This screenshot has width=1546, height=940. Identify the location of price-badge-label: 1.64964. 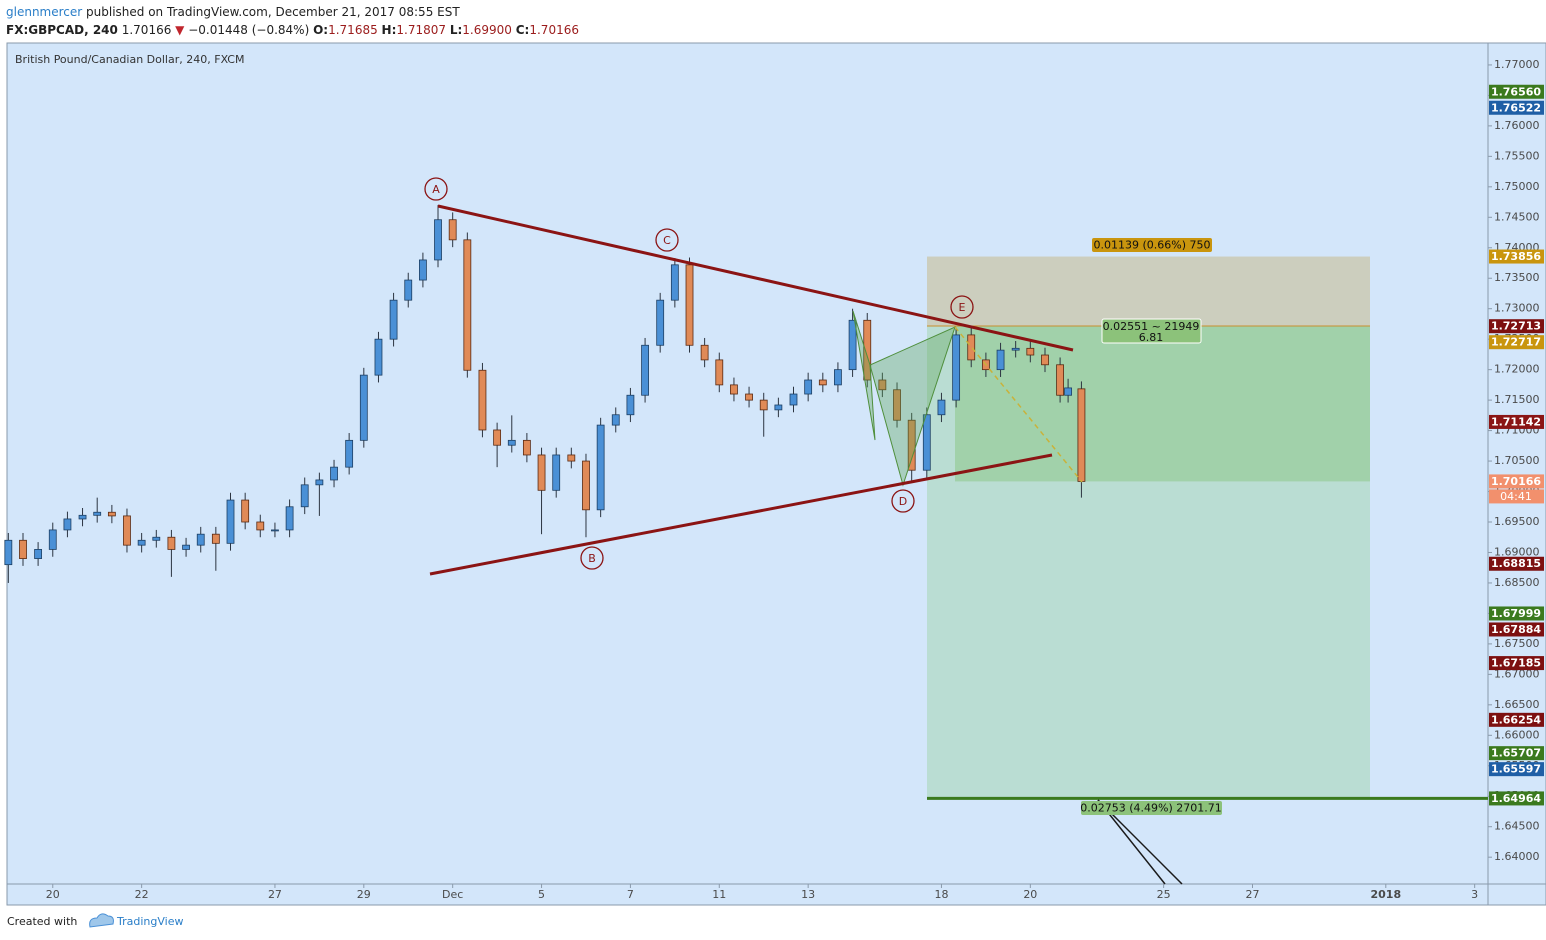
(1516, 798).